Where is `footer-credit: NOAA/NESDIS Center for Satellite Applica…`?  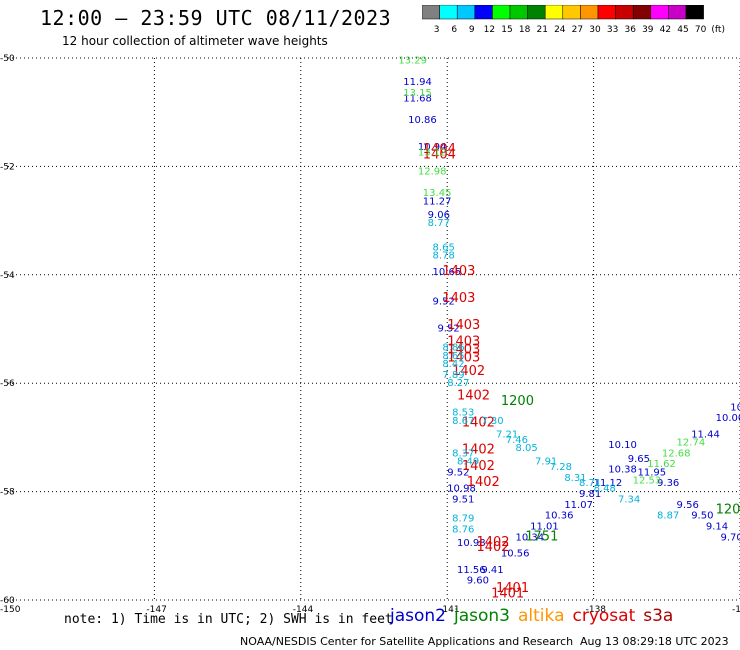
footer-credit: NOAA/NESDIS Center for Satellite Applica… is located at coordinates (407, 641).